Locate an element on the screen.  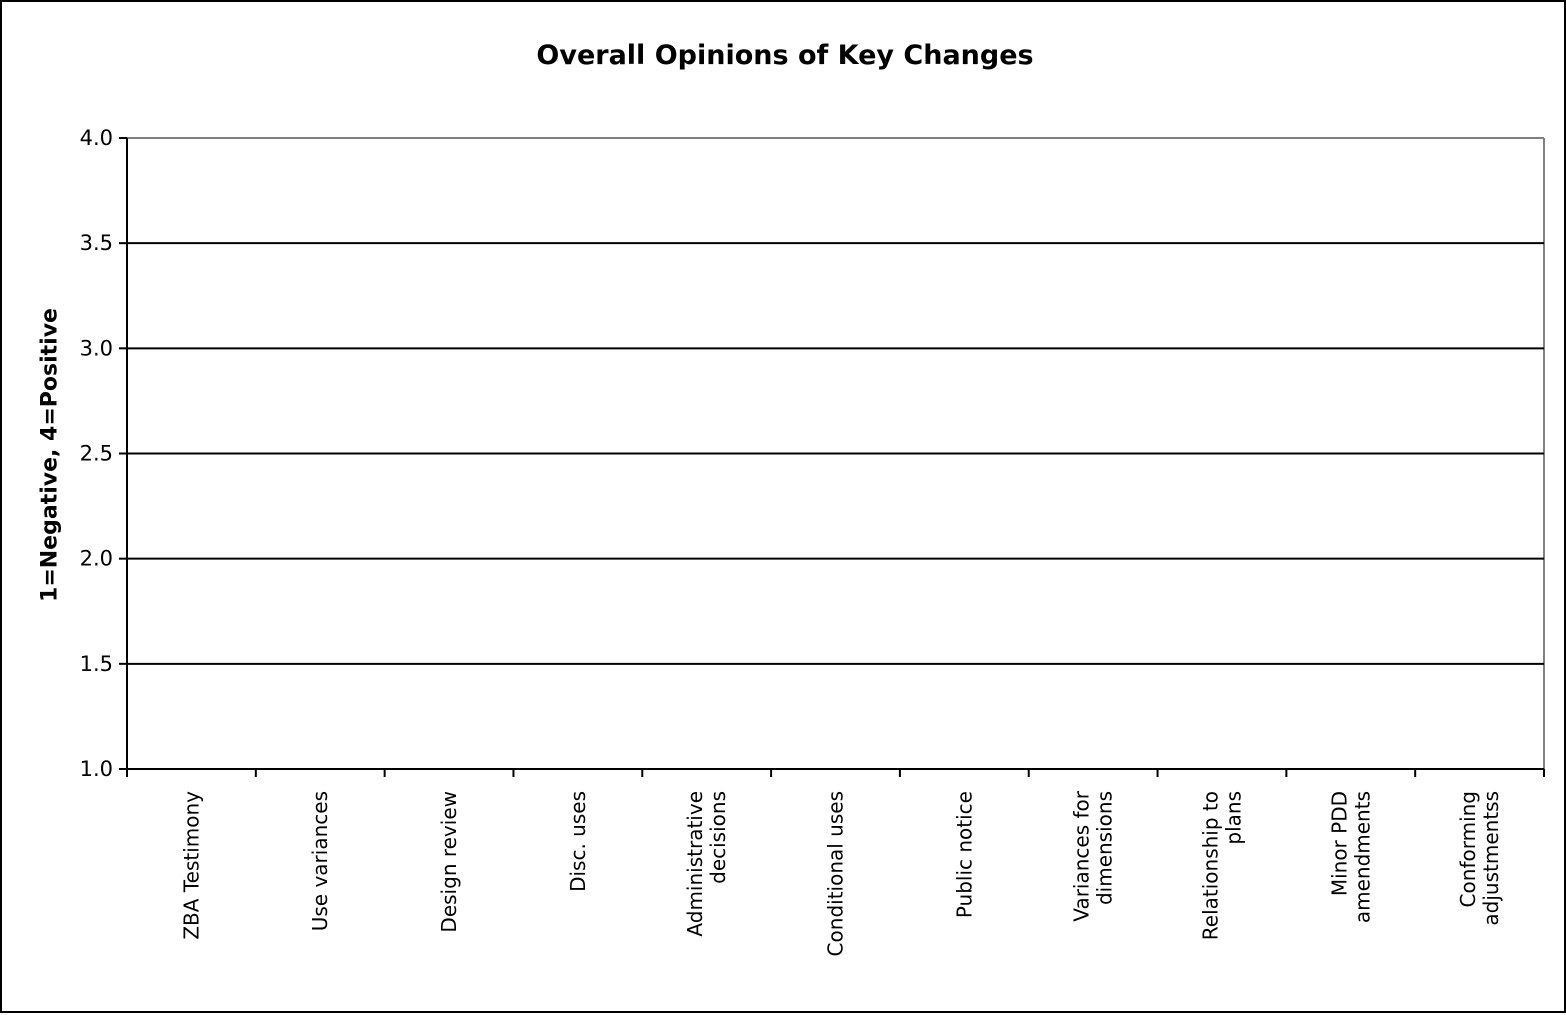
x-category-label-line: Use variances is located at coordinates (320, 861).